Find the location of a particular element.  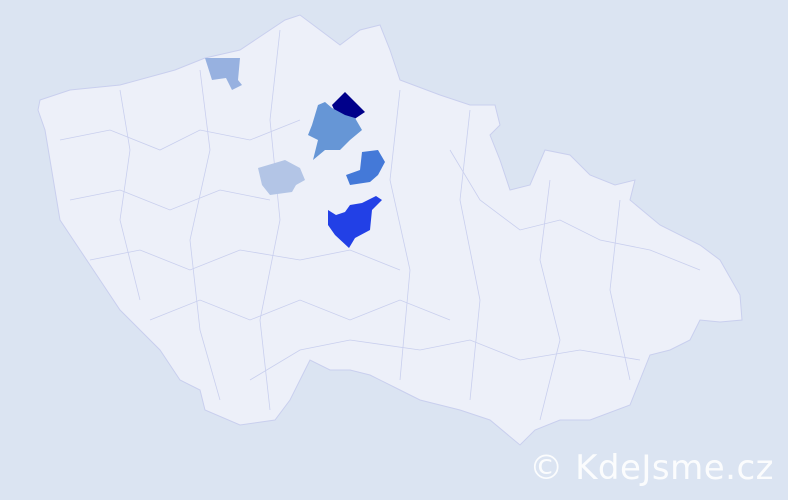

region-central-light is located at coordinates (281, 177).